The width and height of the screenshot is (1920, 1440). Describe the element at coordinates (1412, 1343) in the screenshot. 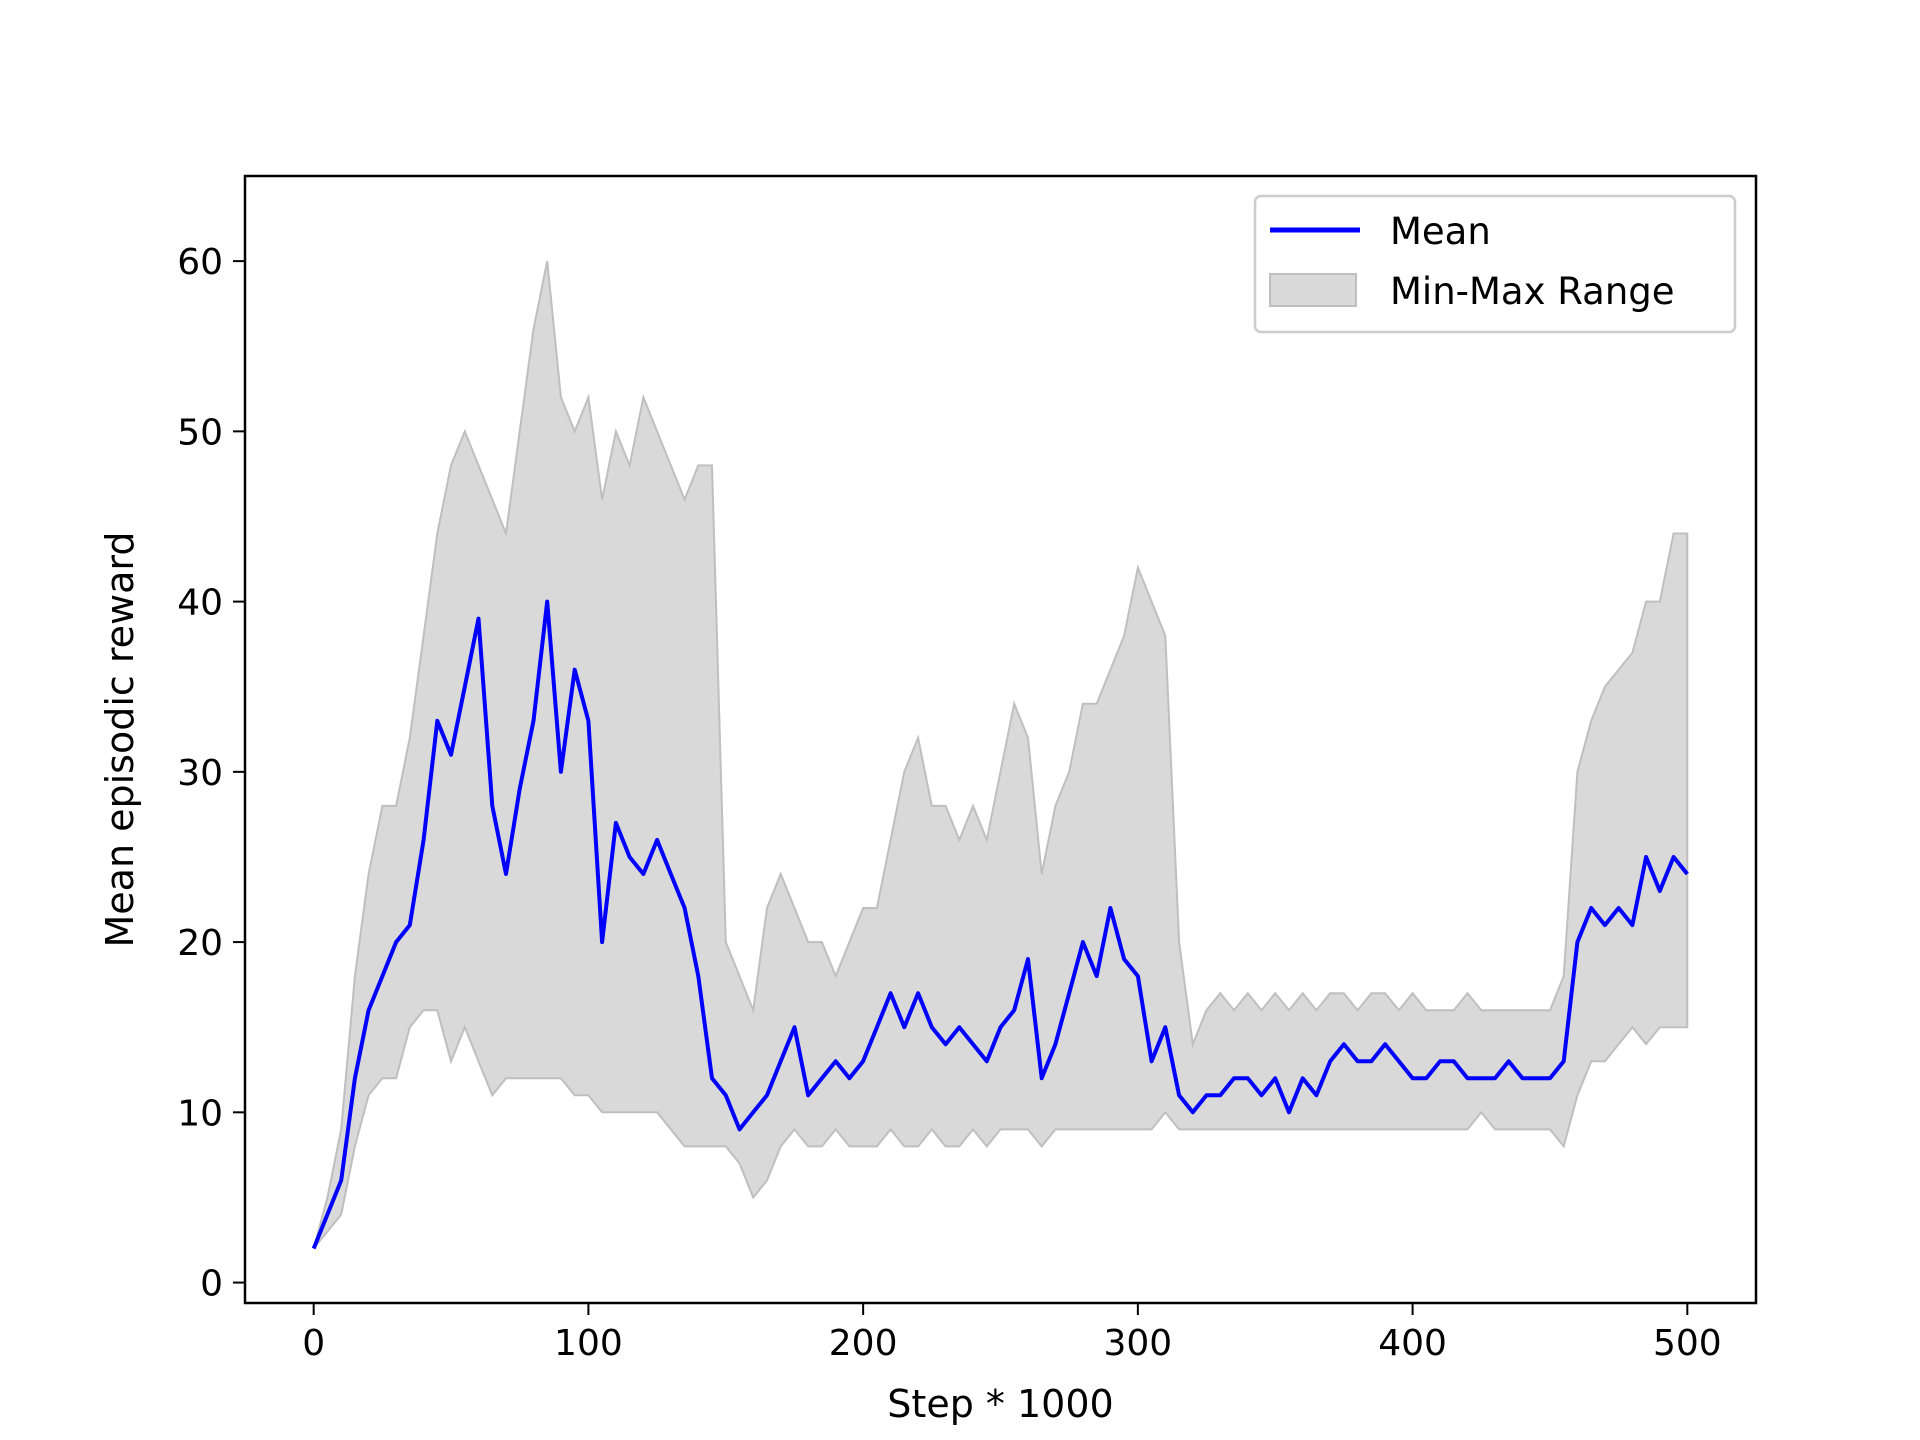

I see `x-tick-label: 400` at that location.